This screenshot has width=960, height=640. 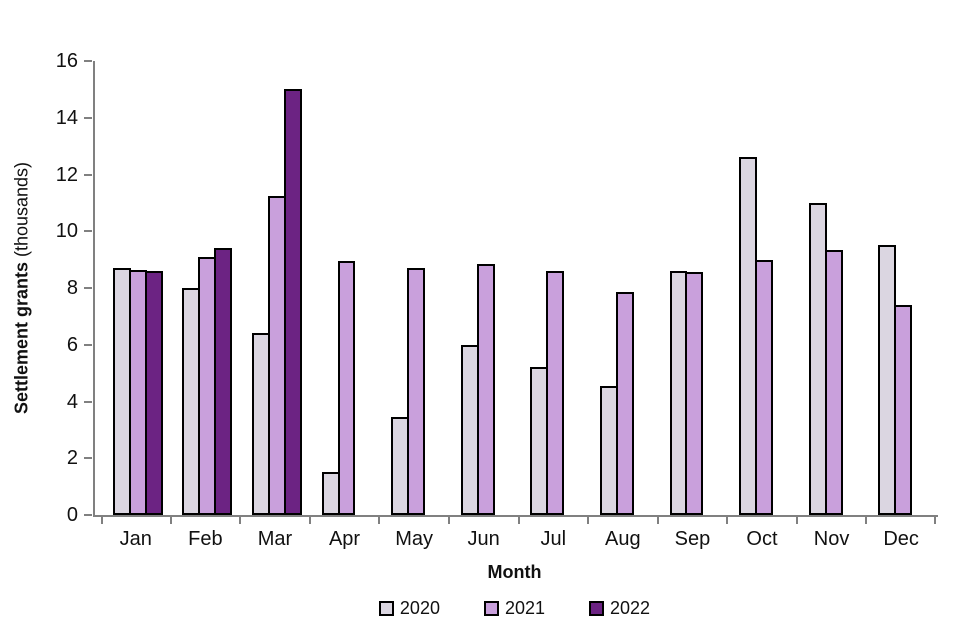 I want to click on bar-group-nov, so click(x=834, y=288).